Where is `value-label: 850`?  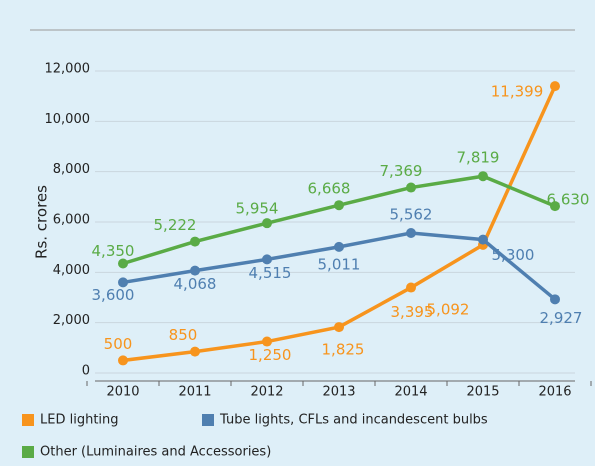 value-label: 850 is located at coordinates (183, 335).